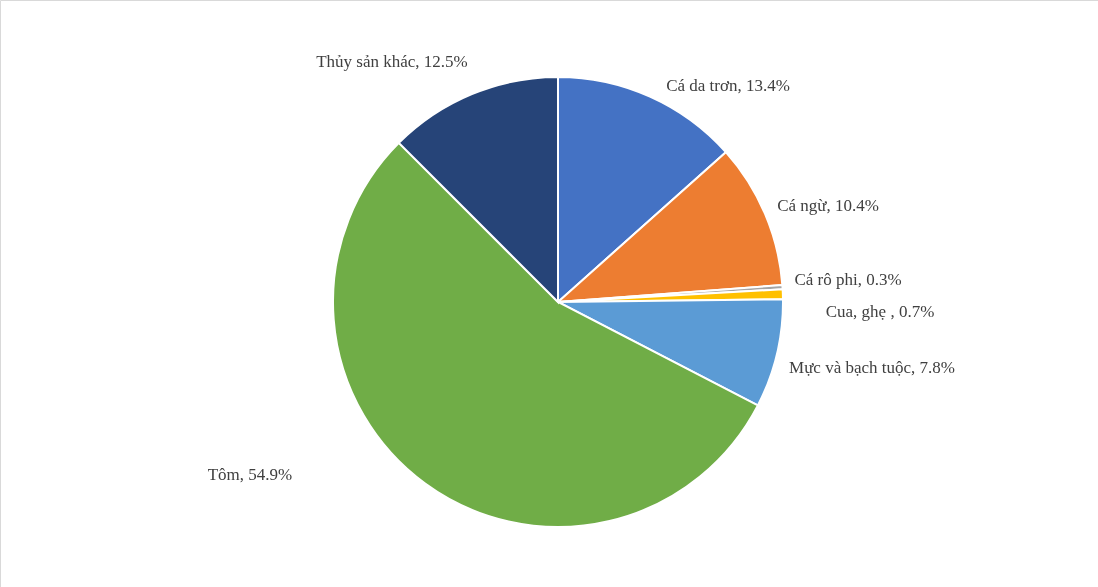 Image resolution: width=1098 pixels, height=587 pixels. Describe the element at coordinates (880, 311) in the screenshot. I see `slice-label: Cua, ghẹ , 0.7%` at that location.